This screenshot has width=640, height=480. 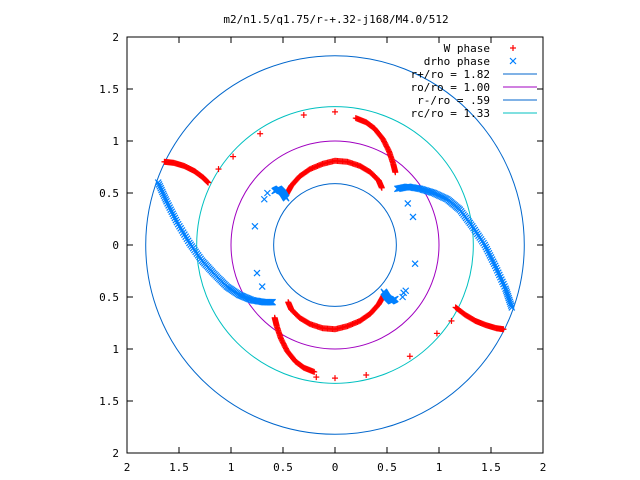 I want to click on x-tick-label: 2, so click(x=543, y=467).